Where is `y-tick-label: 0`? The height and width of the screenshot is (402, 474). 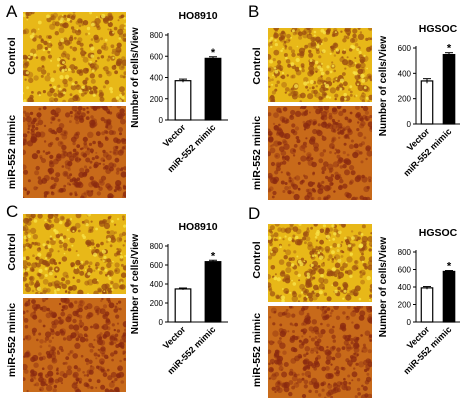
y-tick-label: 0 is located at coordinates (161, 322).